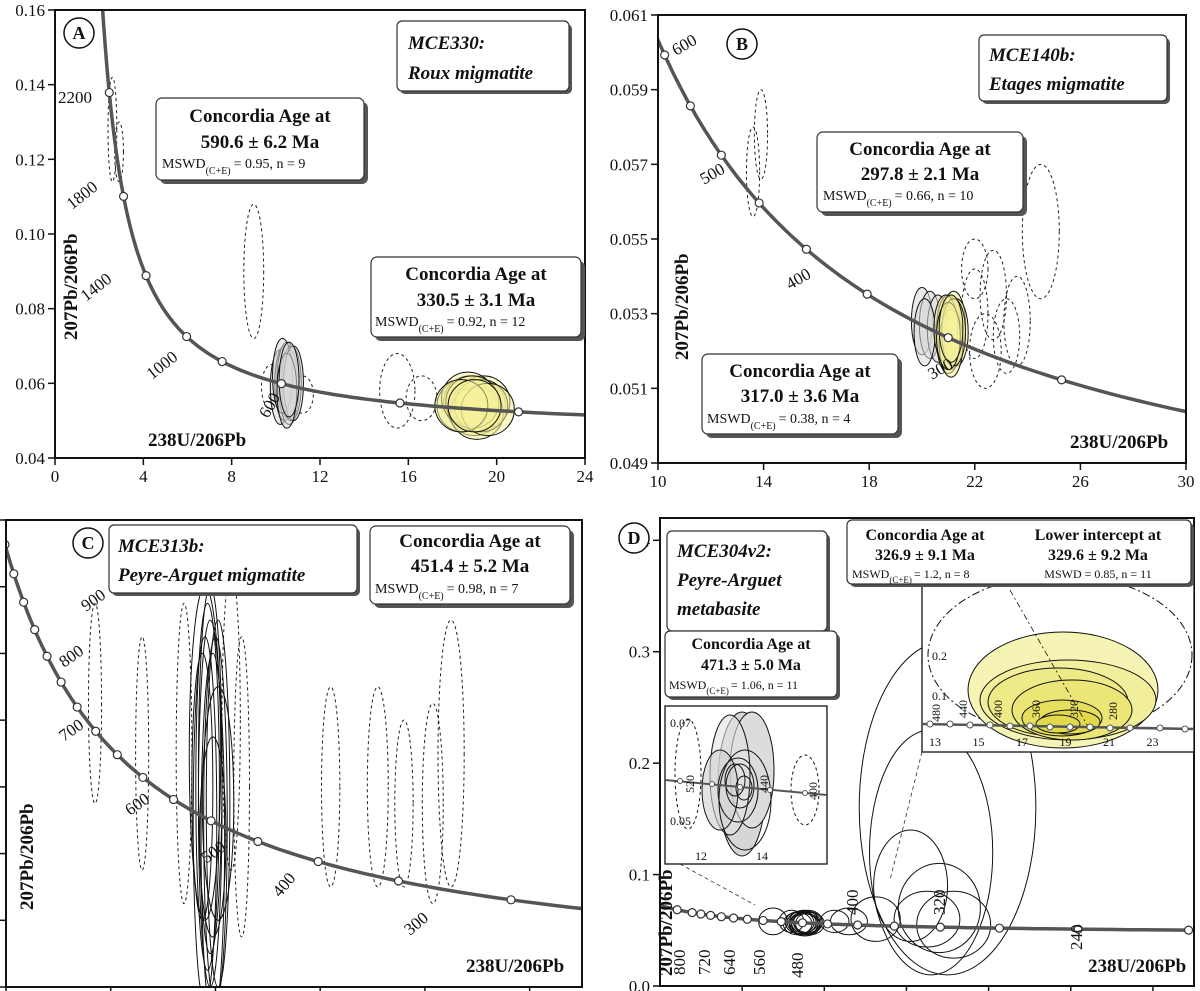 The width and height of the screenshot is (1200, 991). What do you see at coordinates (153, 342) in the screenshot?
I see `panel-a-axis-labels: 238U/206Pb 207Pb/206Pb` at bounding box center [153, 342].